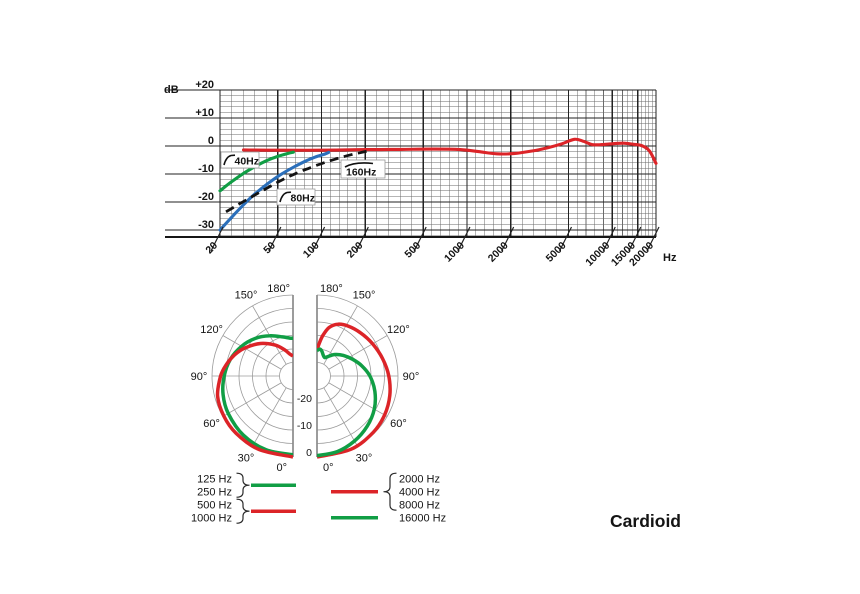 The image size is (860, 594). What do you see at coordinates (449, 151) in the screenshot?
I see `curve-frequency-response` at bounding box center [449, 151].